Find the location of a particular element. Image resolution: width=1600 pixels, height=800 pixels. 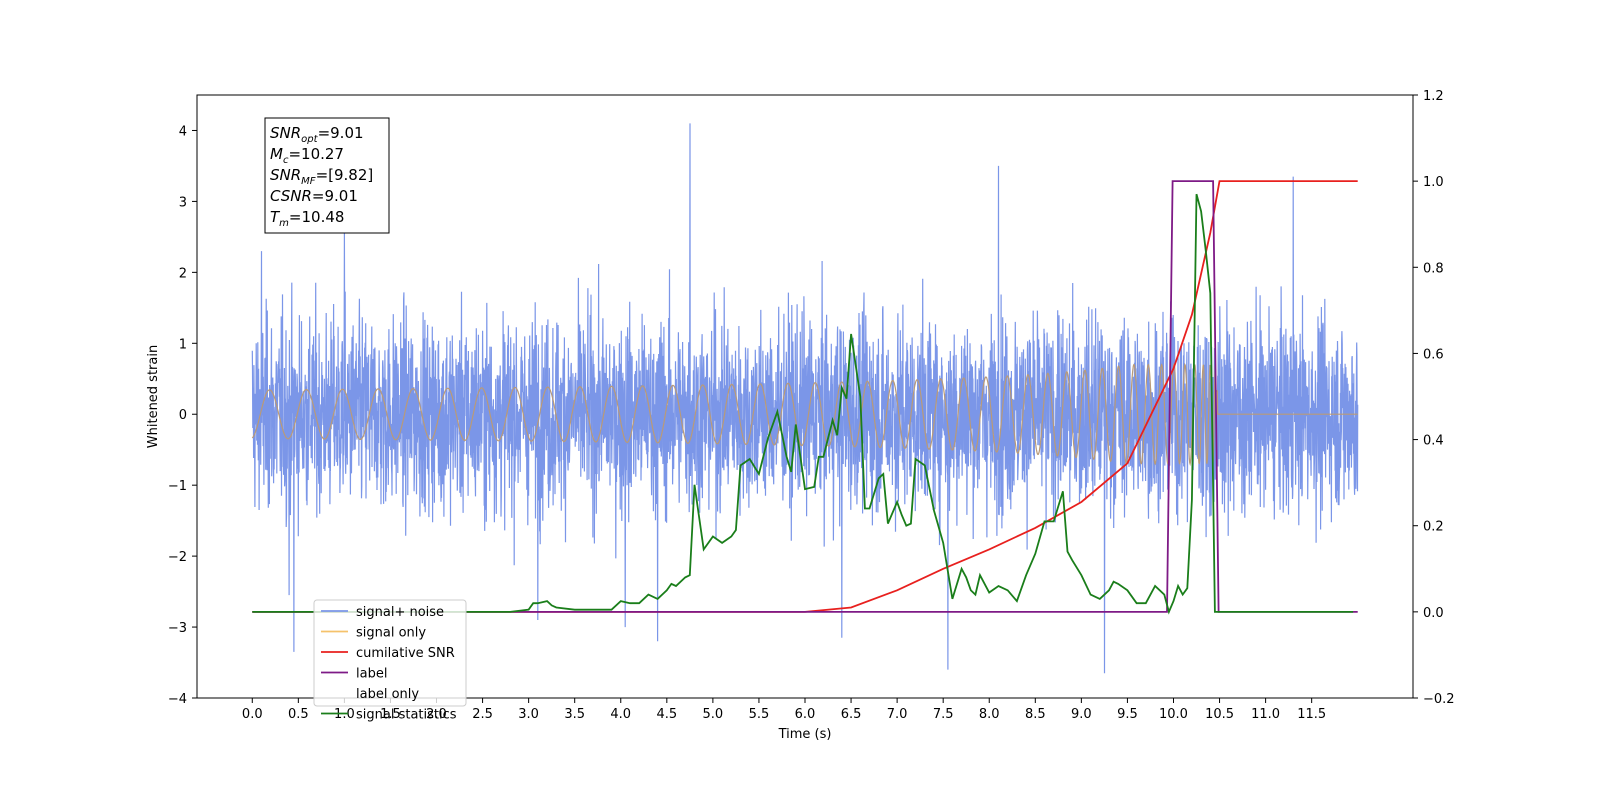

y-left-tick-label: 0 is located at coordinates (183, 415).